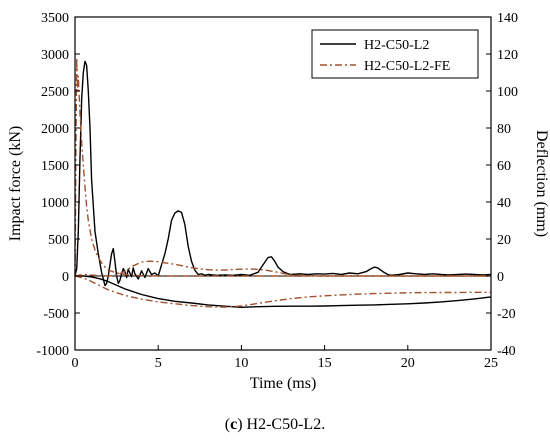 Image resolution: width=550 pixels, height=446 pixels. I want to click on legend: H2-C50-L2 H2-C50-L2-FE, so click(395, 54).